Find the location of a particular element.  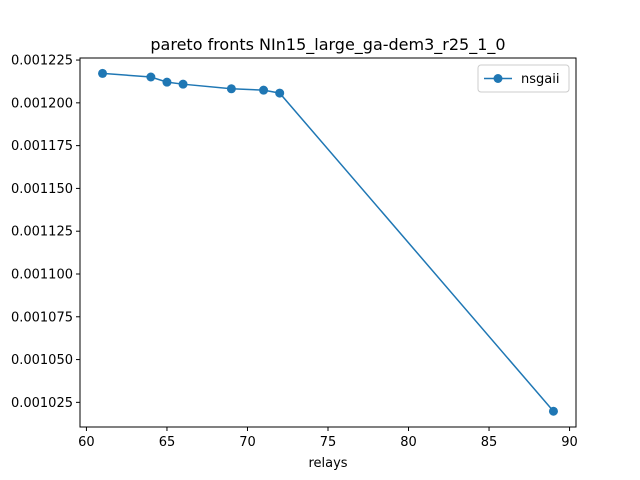

x-tick-label: 80 is located at coordinates (408, 442).